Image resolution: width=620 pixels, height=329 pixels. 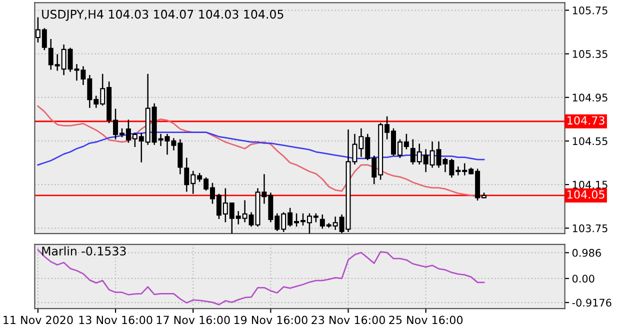 What do you see at coordinates (590, 184) in the screenshot?
I see `y-tick-label: 104.15` at bounding box center [590, 184].